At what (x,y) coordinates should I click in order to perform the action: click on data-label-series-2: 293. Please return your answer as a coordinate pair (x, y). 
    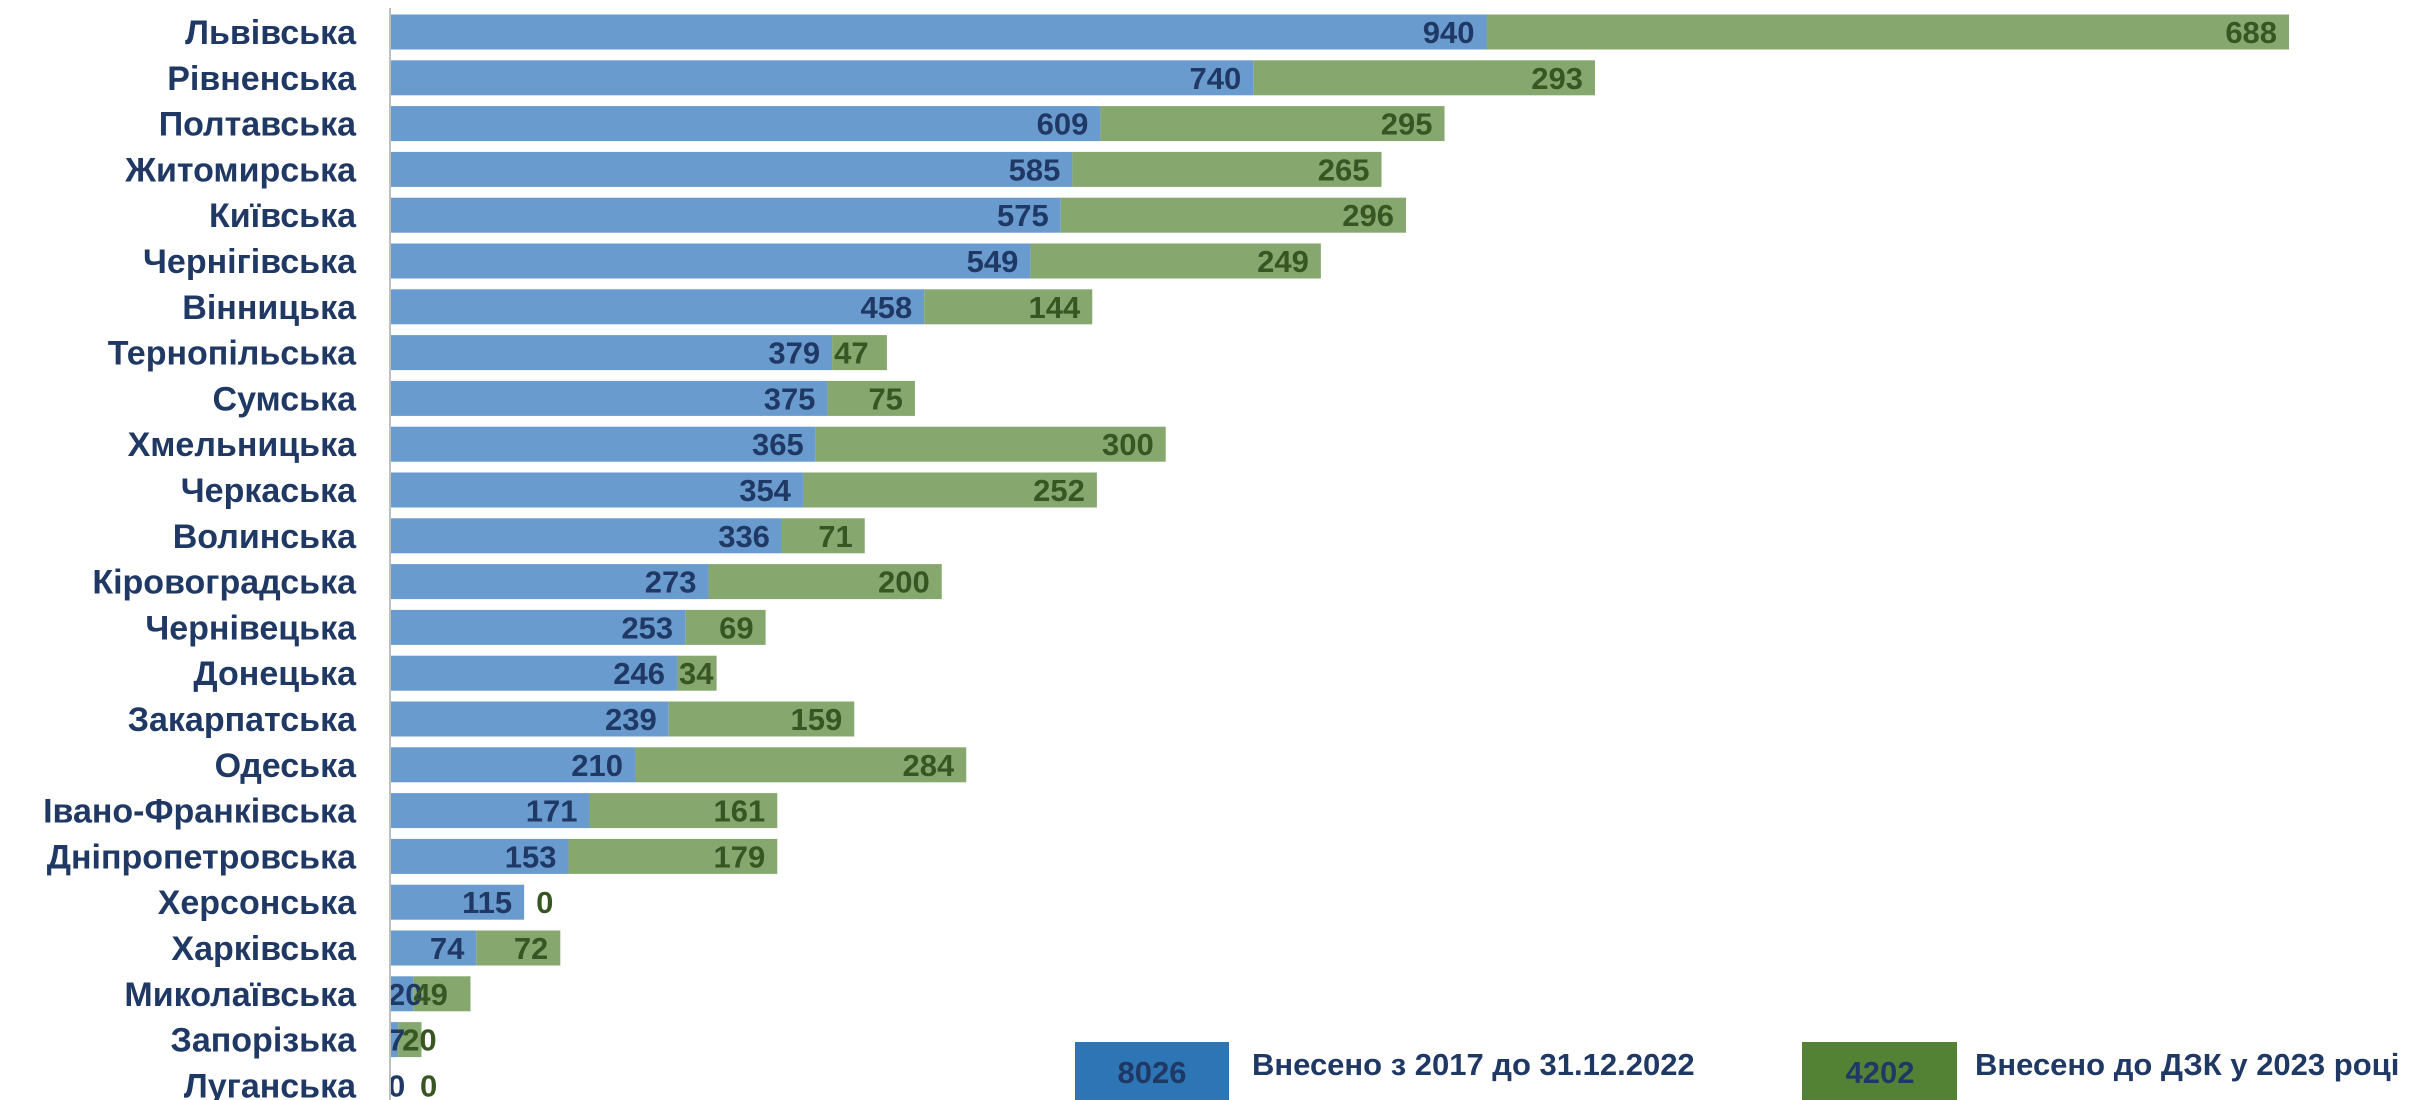
    Looking at the image, I should click on (1557, 78).